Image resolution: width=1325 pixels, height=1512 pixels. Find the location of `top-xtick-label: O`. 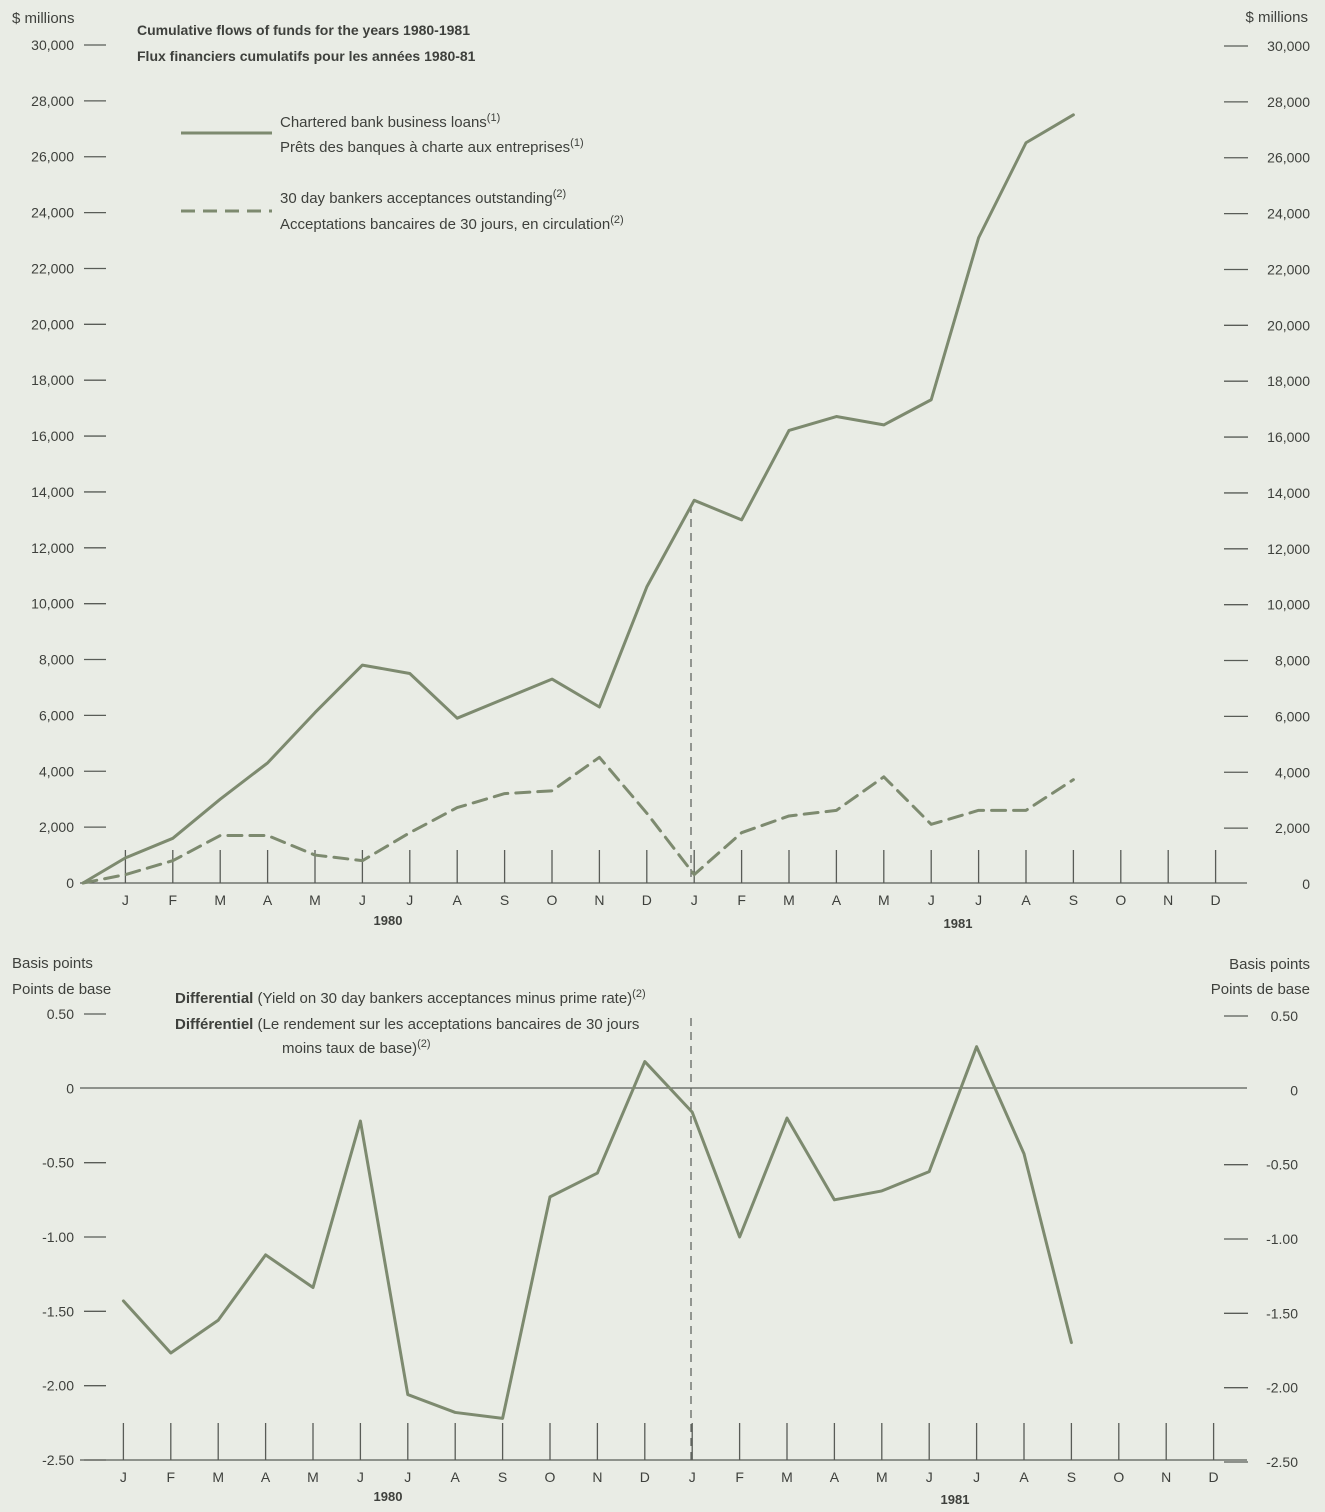

top-xtick-label: O is located at coordinates (1120, 900).